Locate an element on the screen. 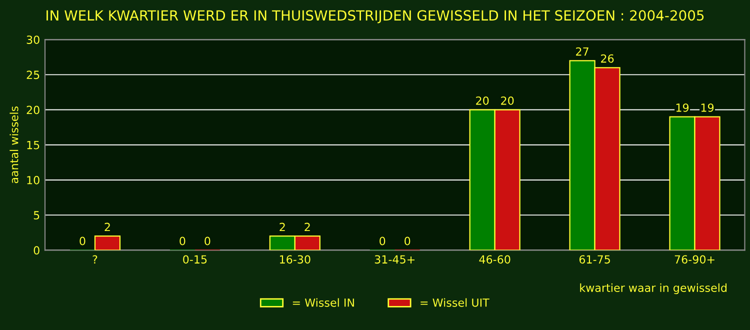 This screenshot has height=330, width=750. legend-label: = Wissel UIT is located at coordinates (455, 302).